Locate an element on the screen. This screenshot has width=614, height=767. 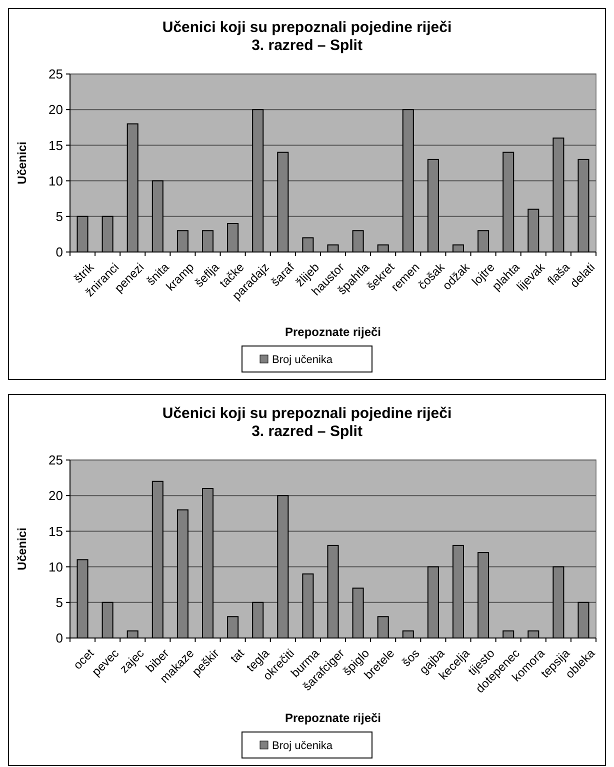
x-tick-label: šos is located at coordinates (410, 658).